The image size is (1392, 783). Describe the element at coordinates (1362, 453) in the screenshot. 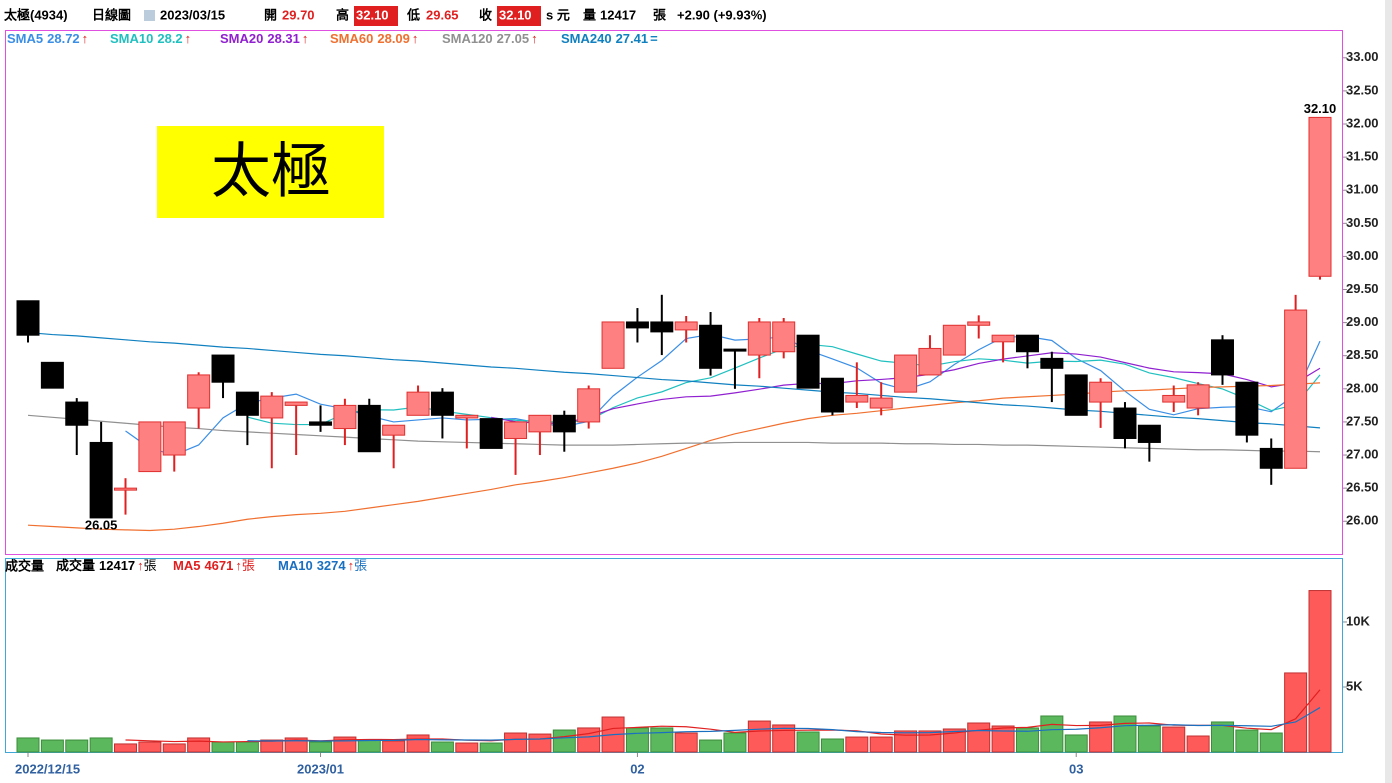

I see `y-tick-label: 27.00` at that location.